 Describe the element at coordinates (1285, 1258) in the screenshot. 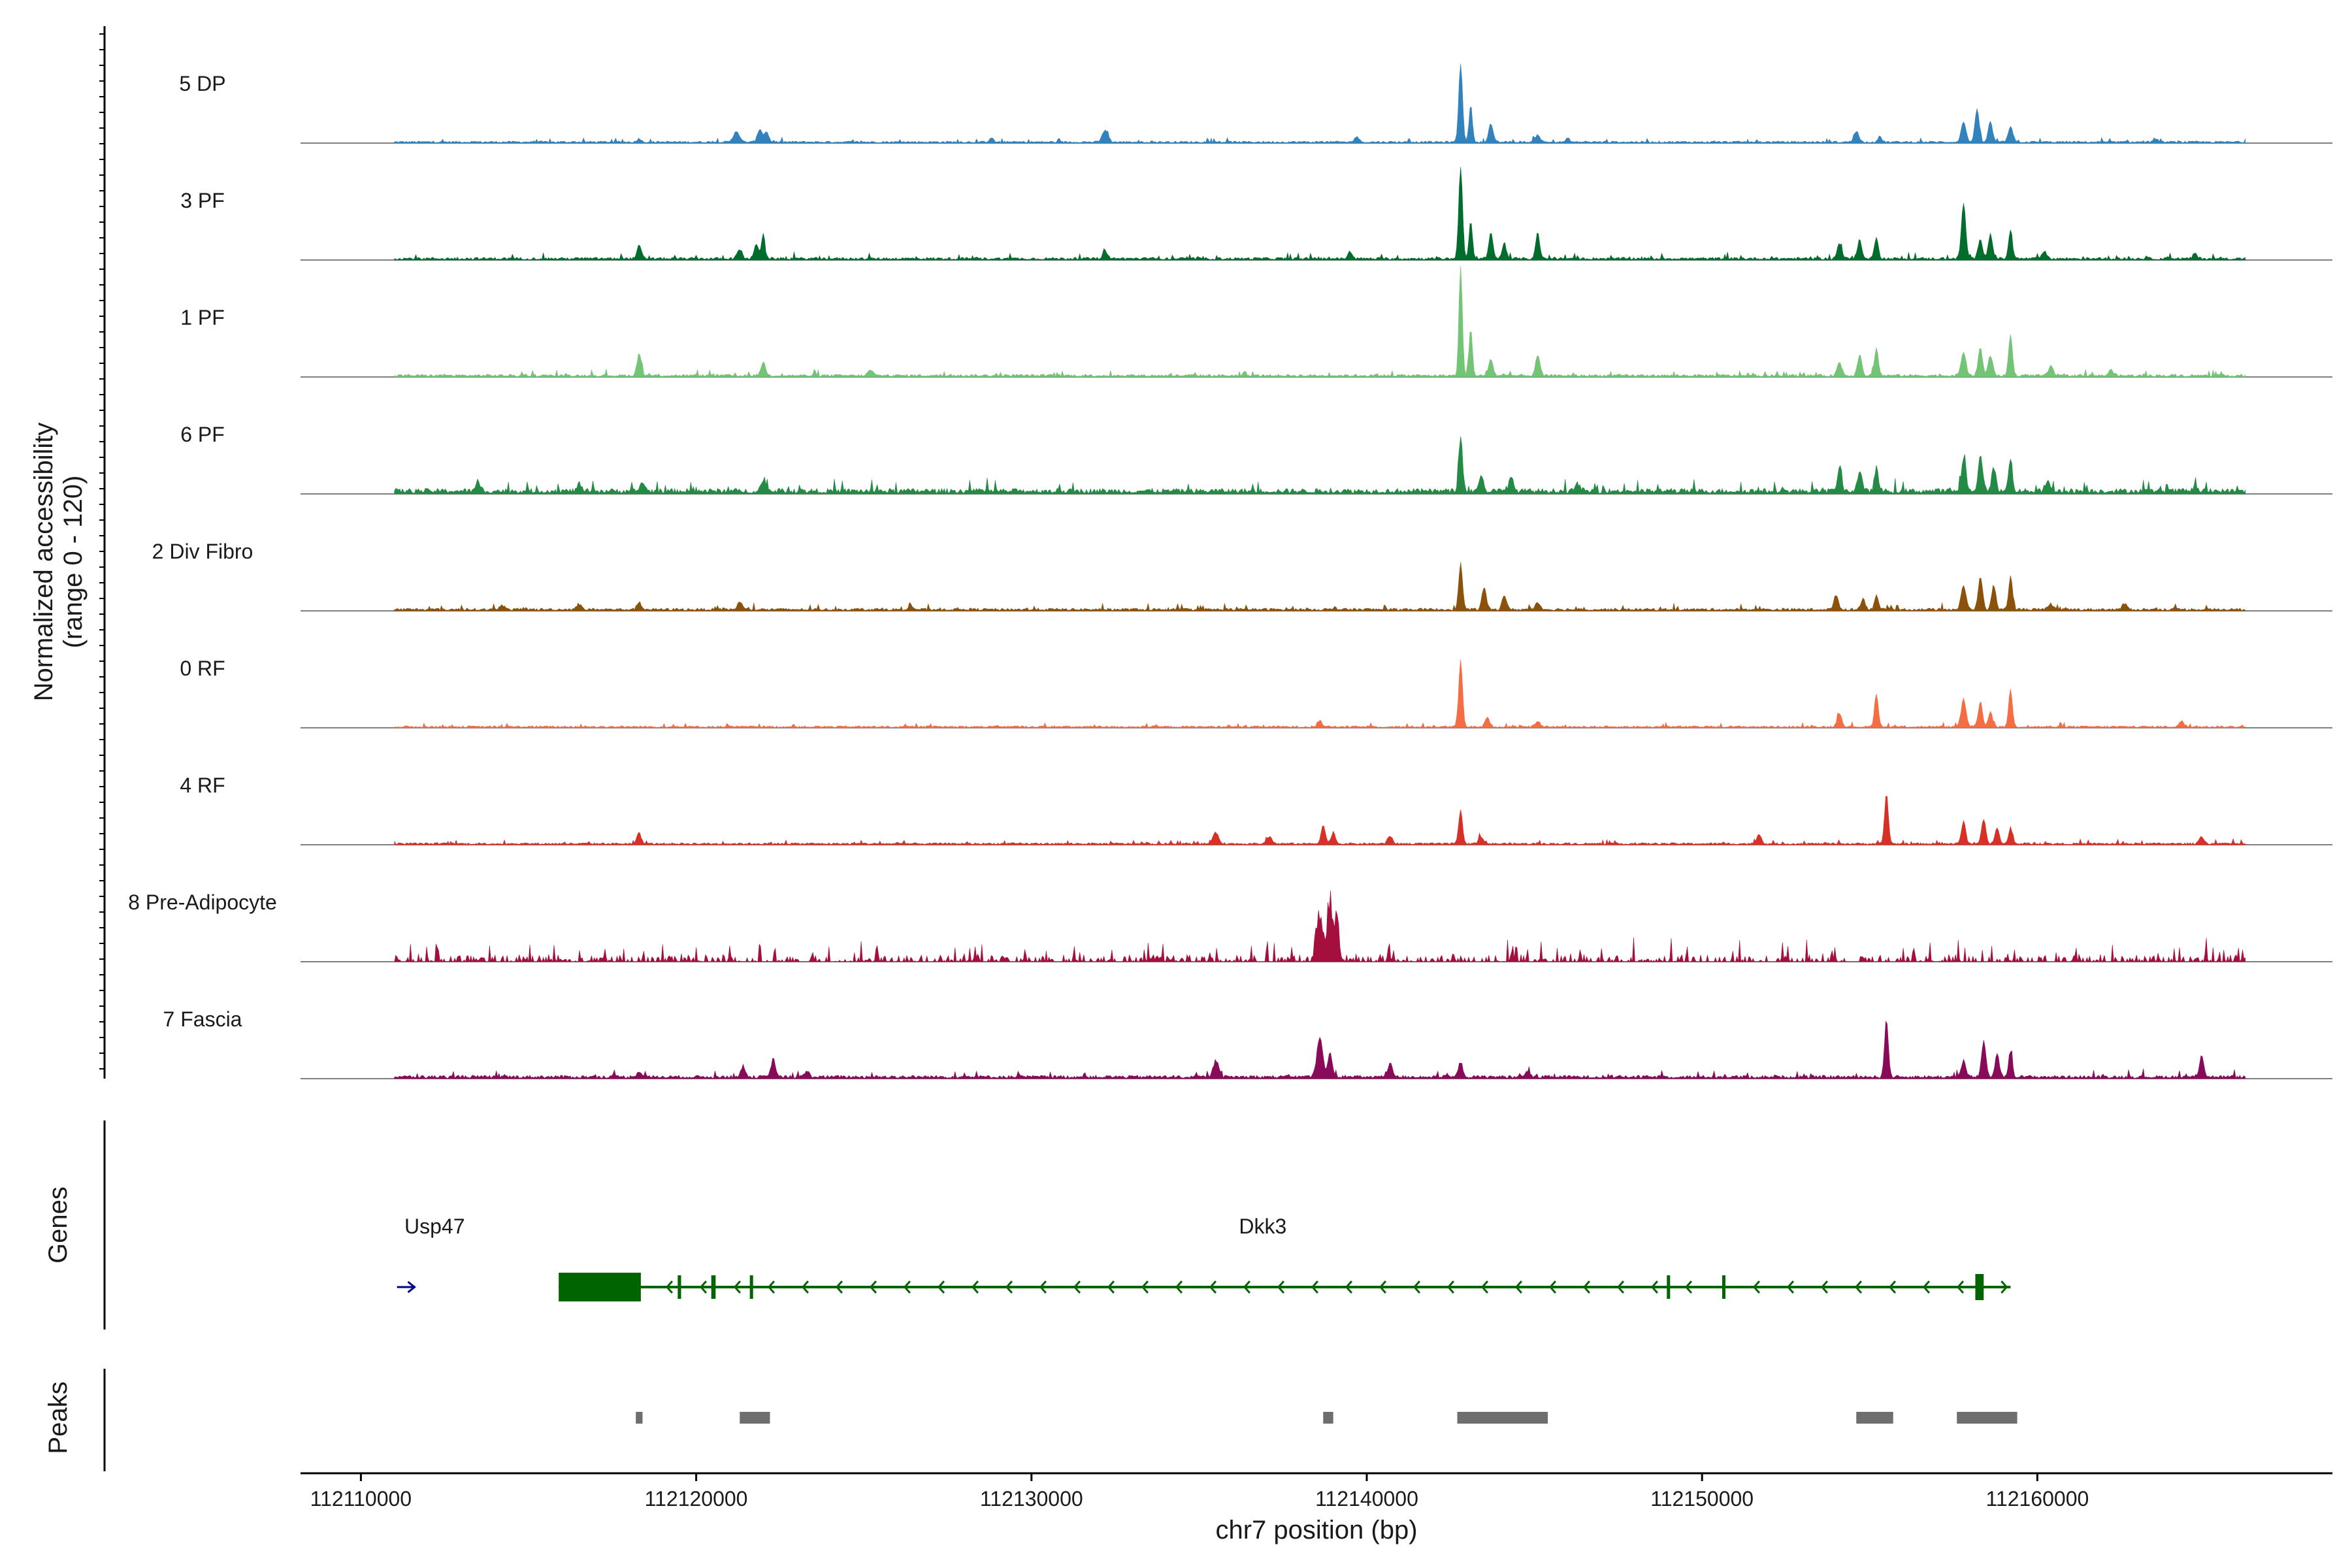

I see `gene-dkk3: Dkk3` at that location.